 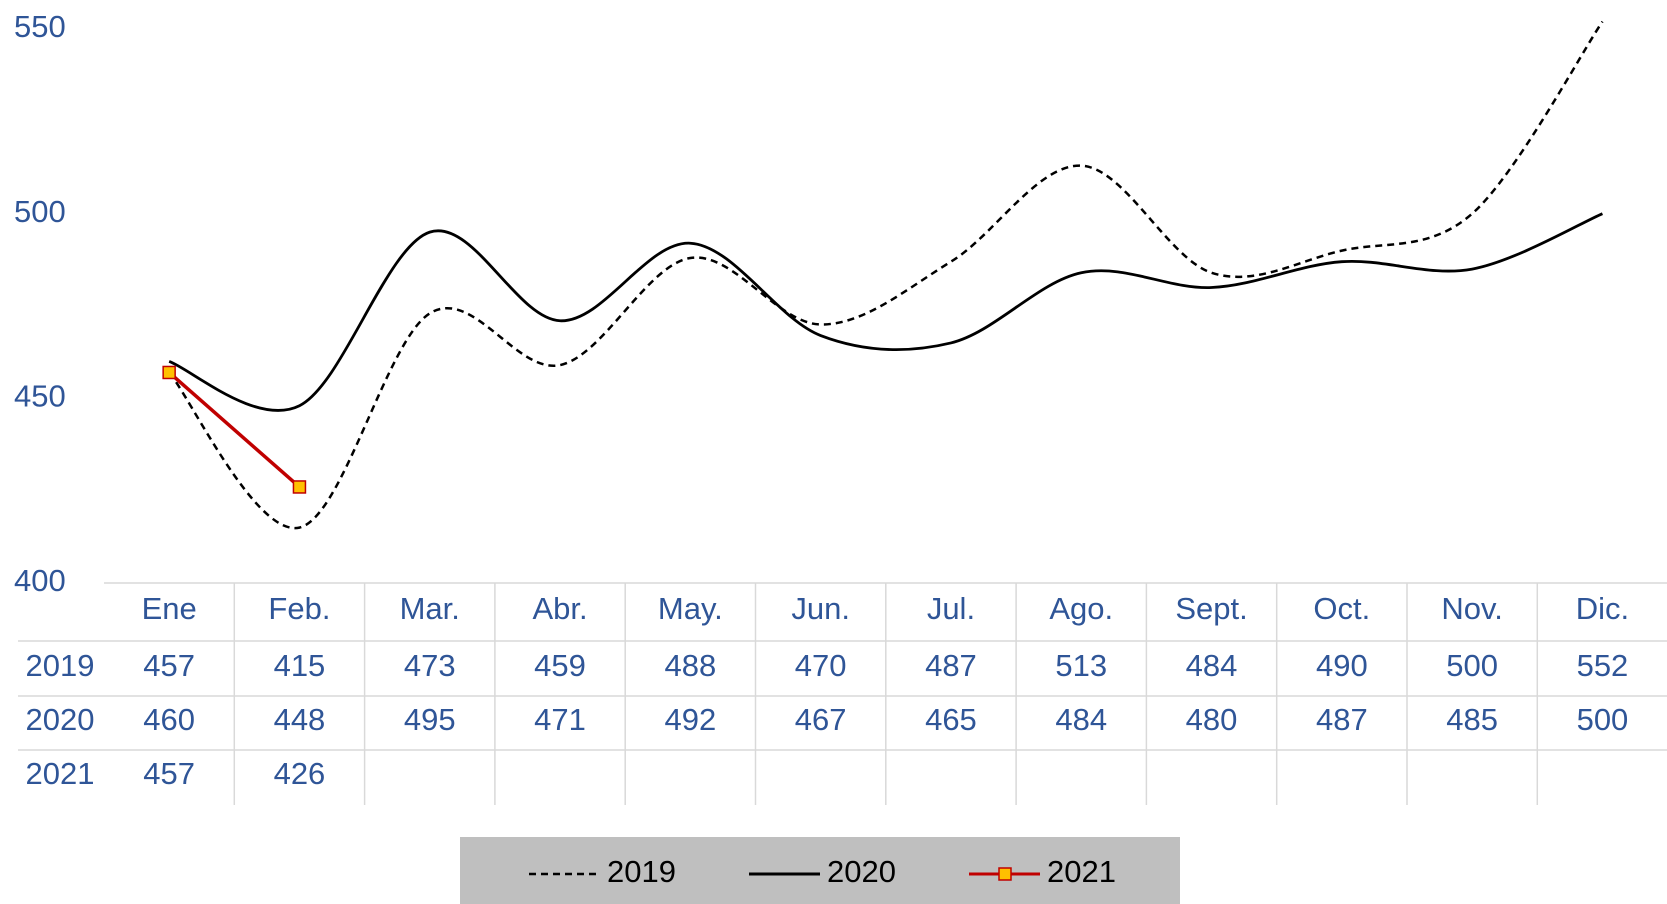 What do you see at coordinates (169, 719) in the screenshot?
I see `table-cell: 460` at bounding box center [169, 719].